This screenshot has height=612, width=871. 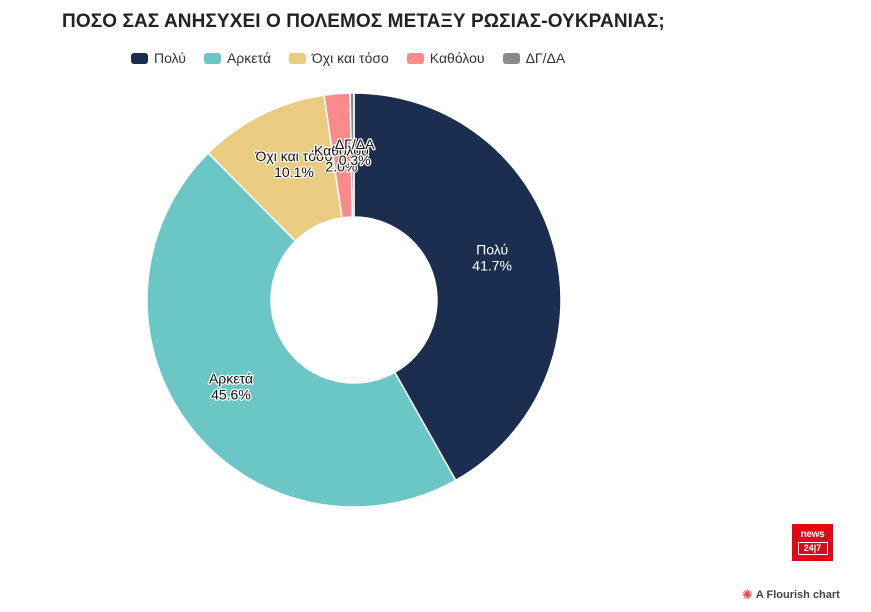 What do you see at coordinates (294, 156) in the screenshot?
I see `slice-label-category: Όχι και τόσο` at bounding box center [294, 156].